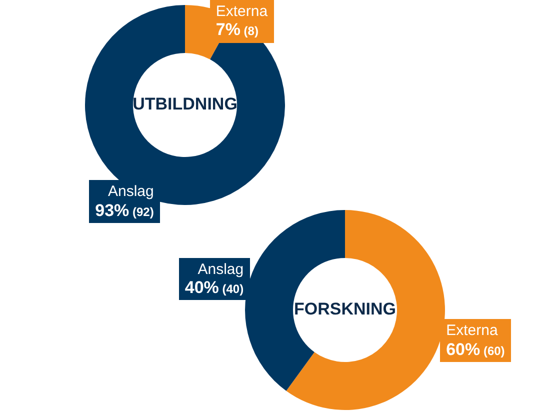 This screenshot has width=540, height=412. What do you see at coordinates (185, 104) in the screenshot?
I see `text: UTBILDNING` at bounding box center [185, 104].